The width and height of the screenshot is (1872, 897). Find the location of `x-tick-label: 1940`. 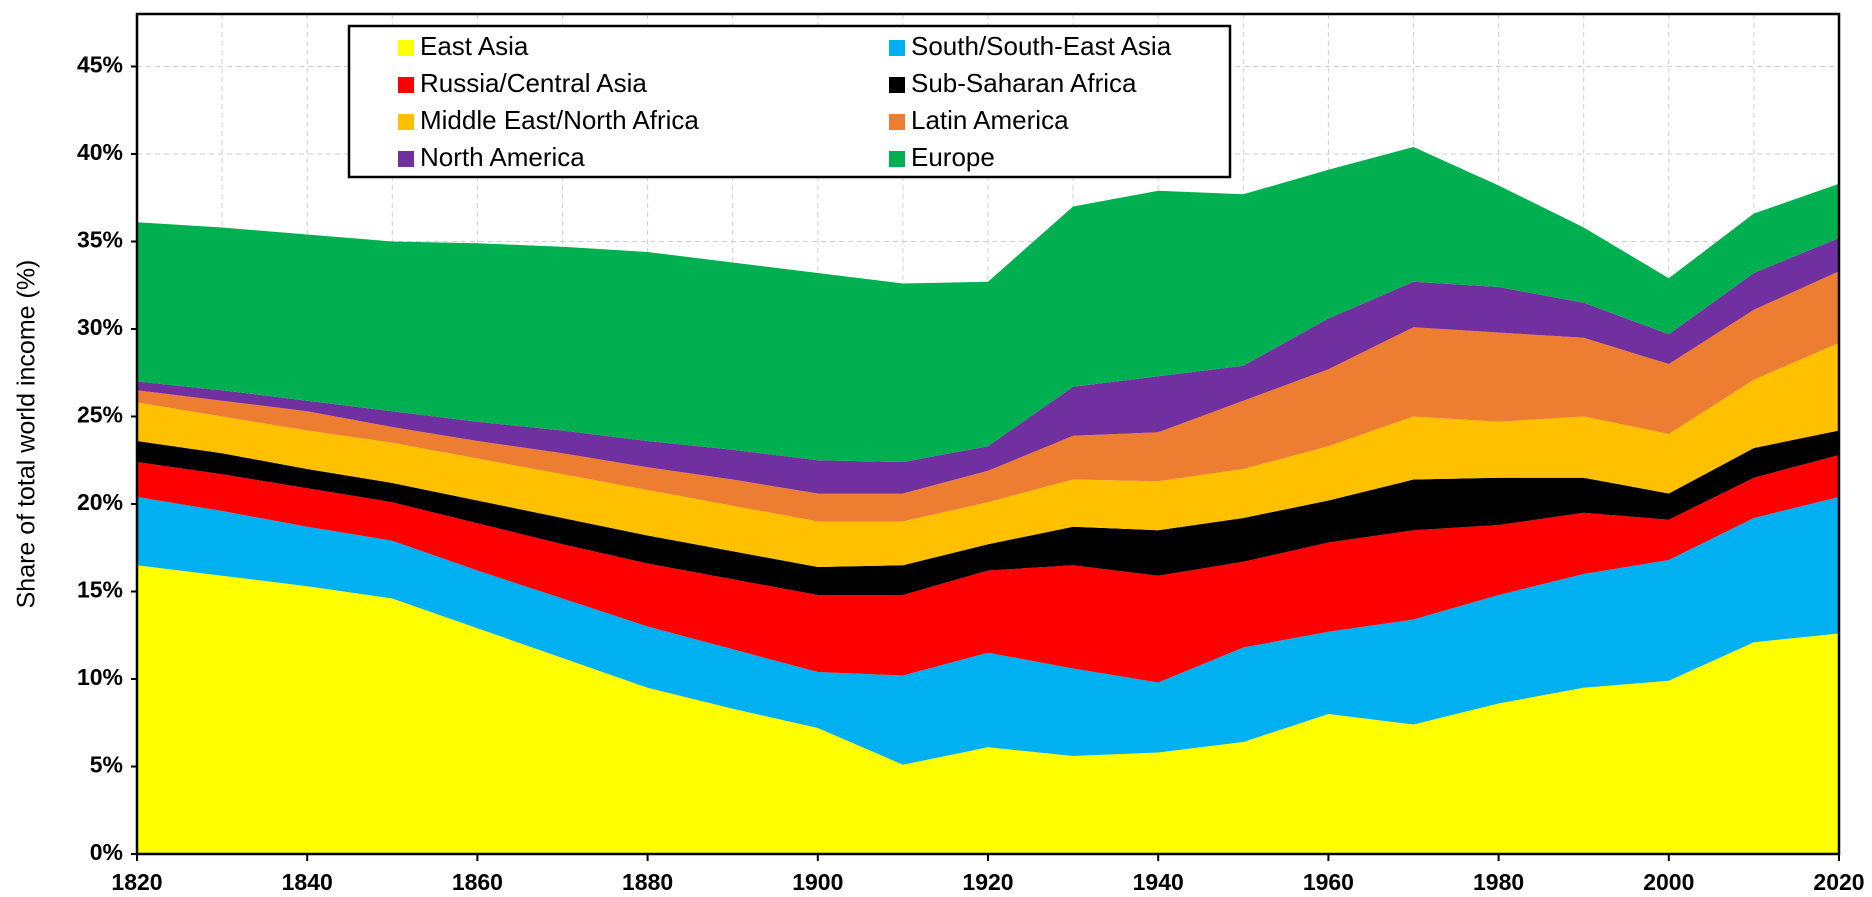

x-tick-label: 1940 is located at coordinates (1158, 882).